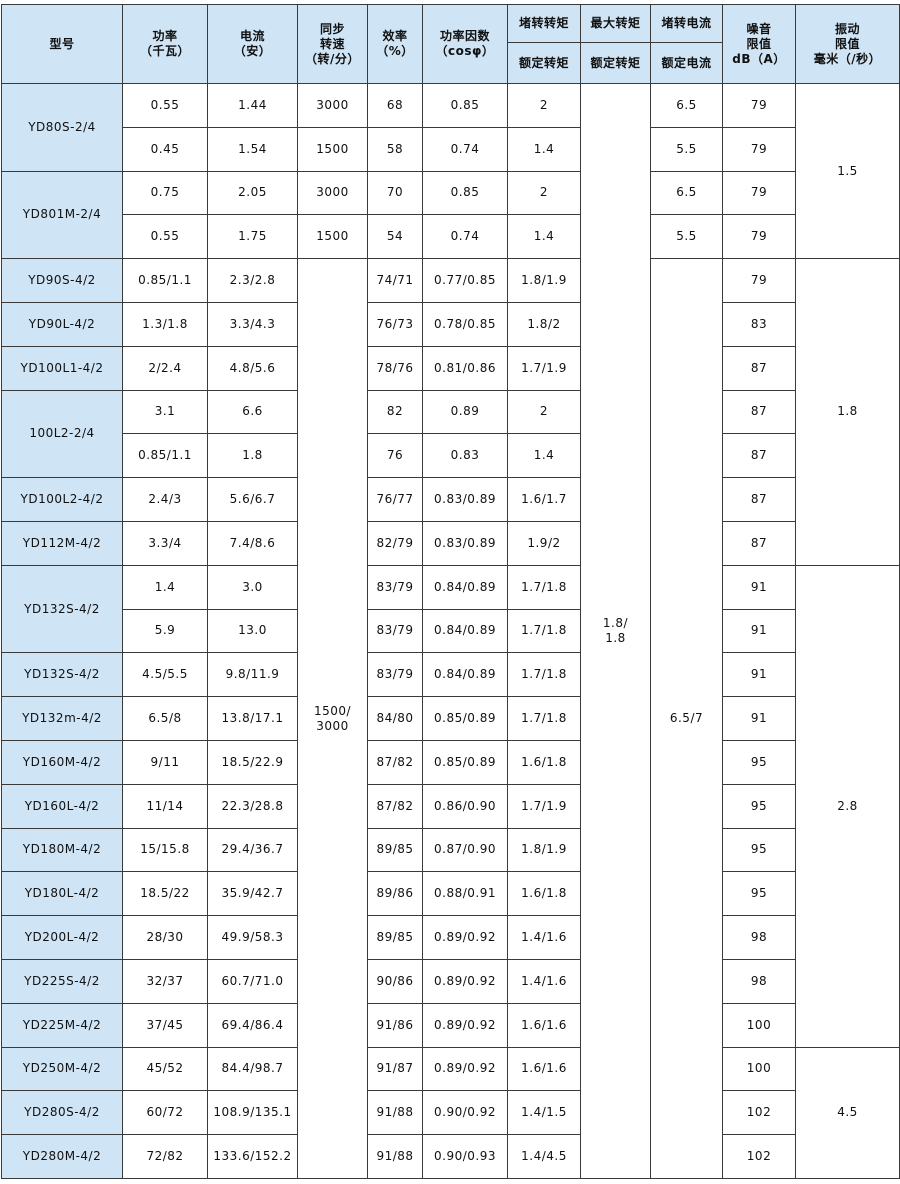  What do you see at coordinates (165, 368) in the screenshot?
I see `data-cell: 2/2.4` at bounding box center [165, 368].